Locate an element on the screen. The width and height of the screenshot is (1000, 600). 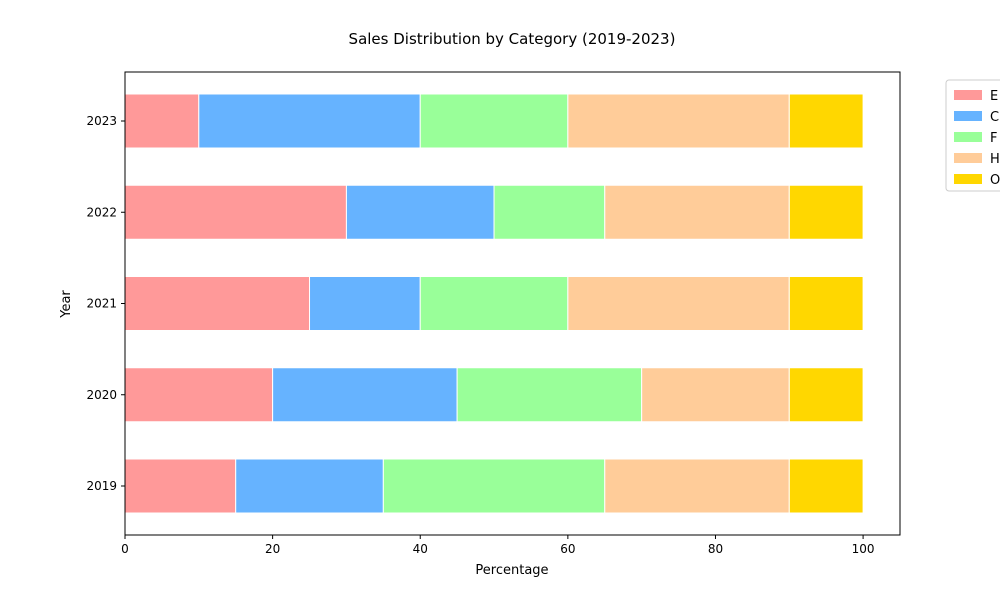
legend-label: O is located at coordinates (995, 180).